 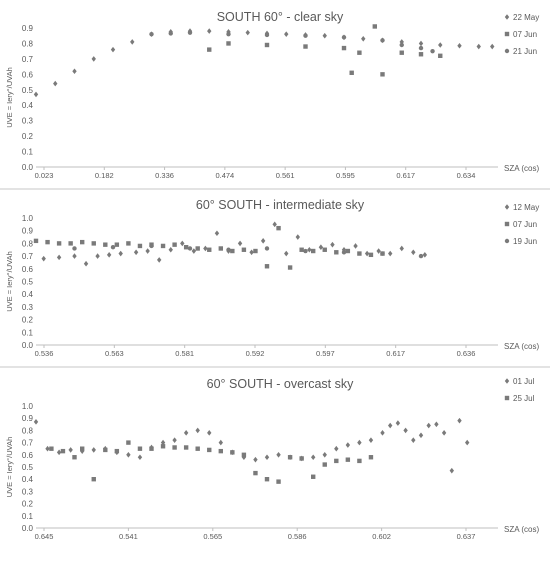 I want to click on x-tick-label: 0.565, so click(x=212, y=536).